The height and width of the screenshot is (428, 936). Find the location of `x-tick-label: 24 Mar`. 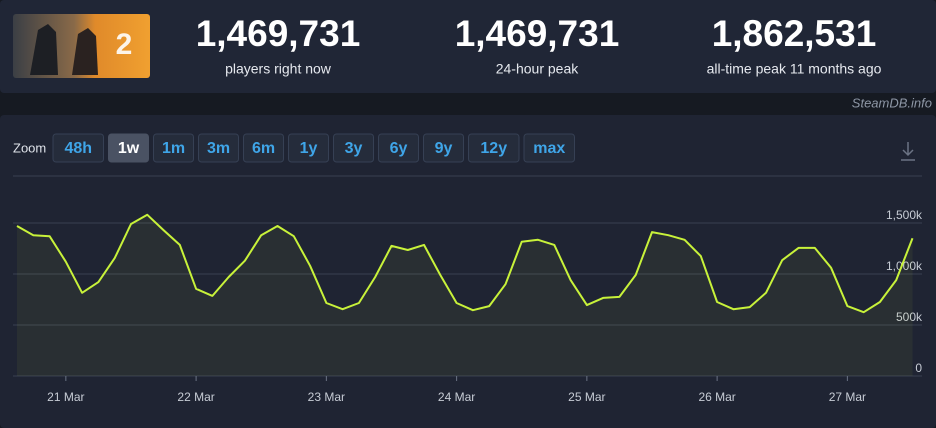

x-tick-label: 24 Mar is located at coordinates (456, 397).